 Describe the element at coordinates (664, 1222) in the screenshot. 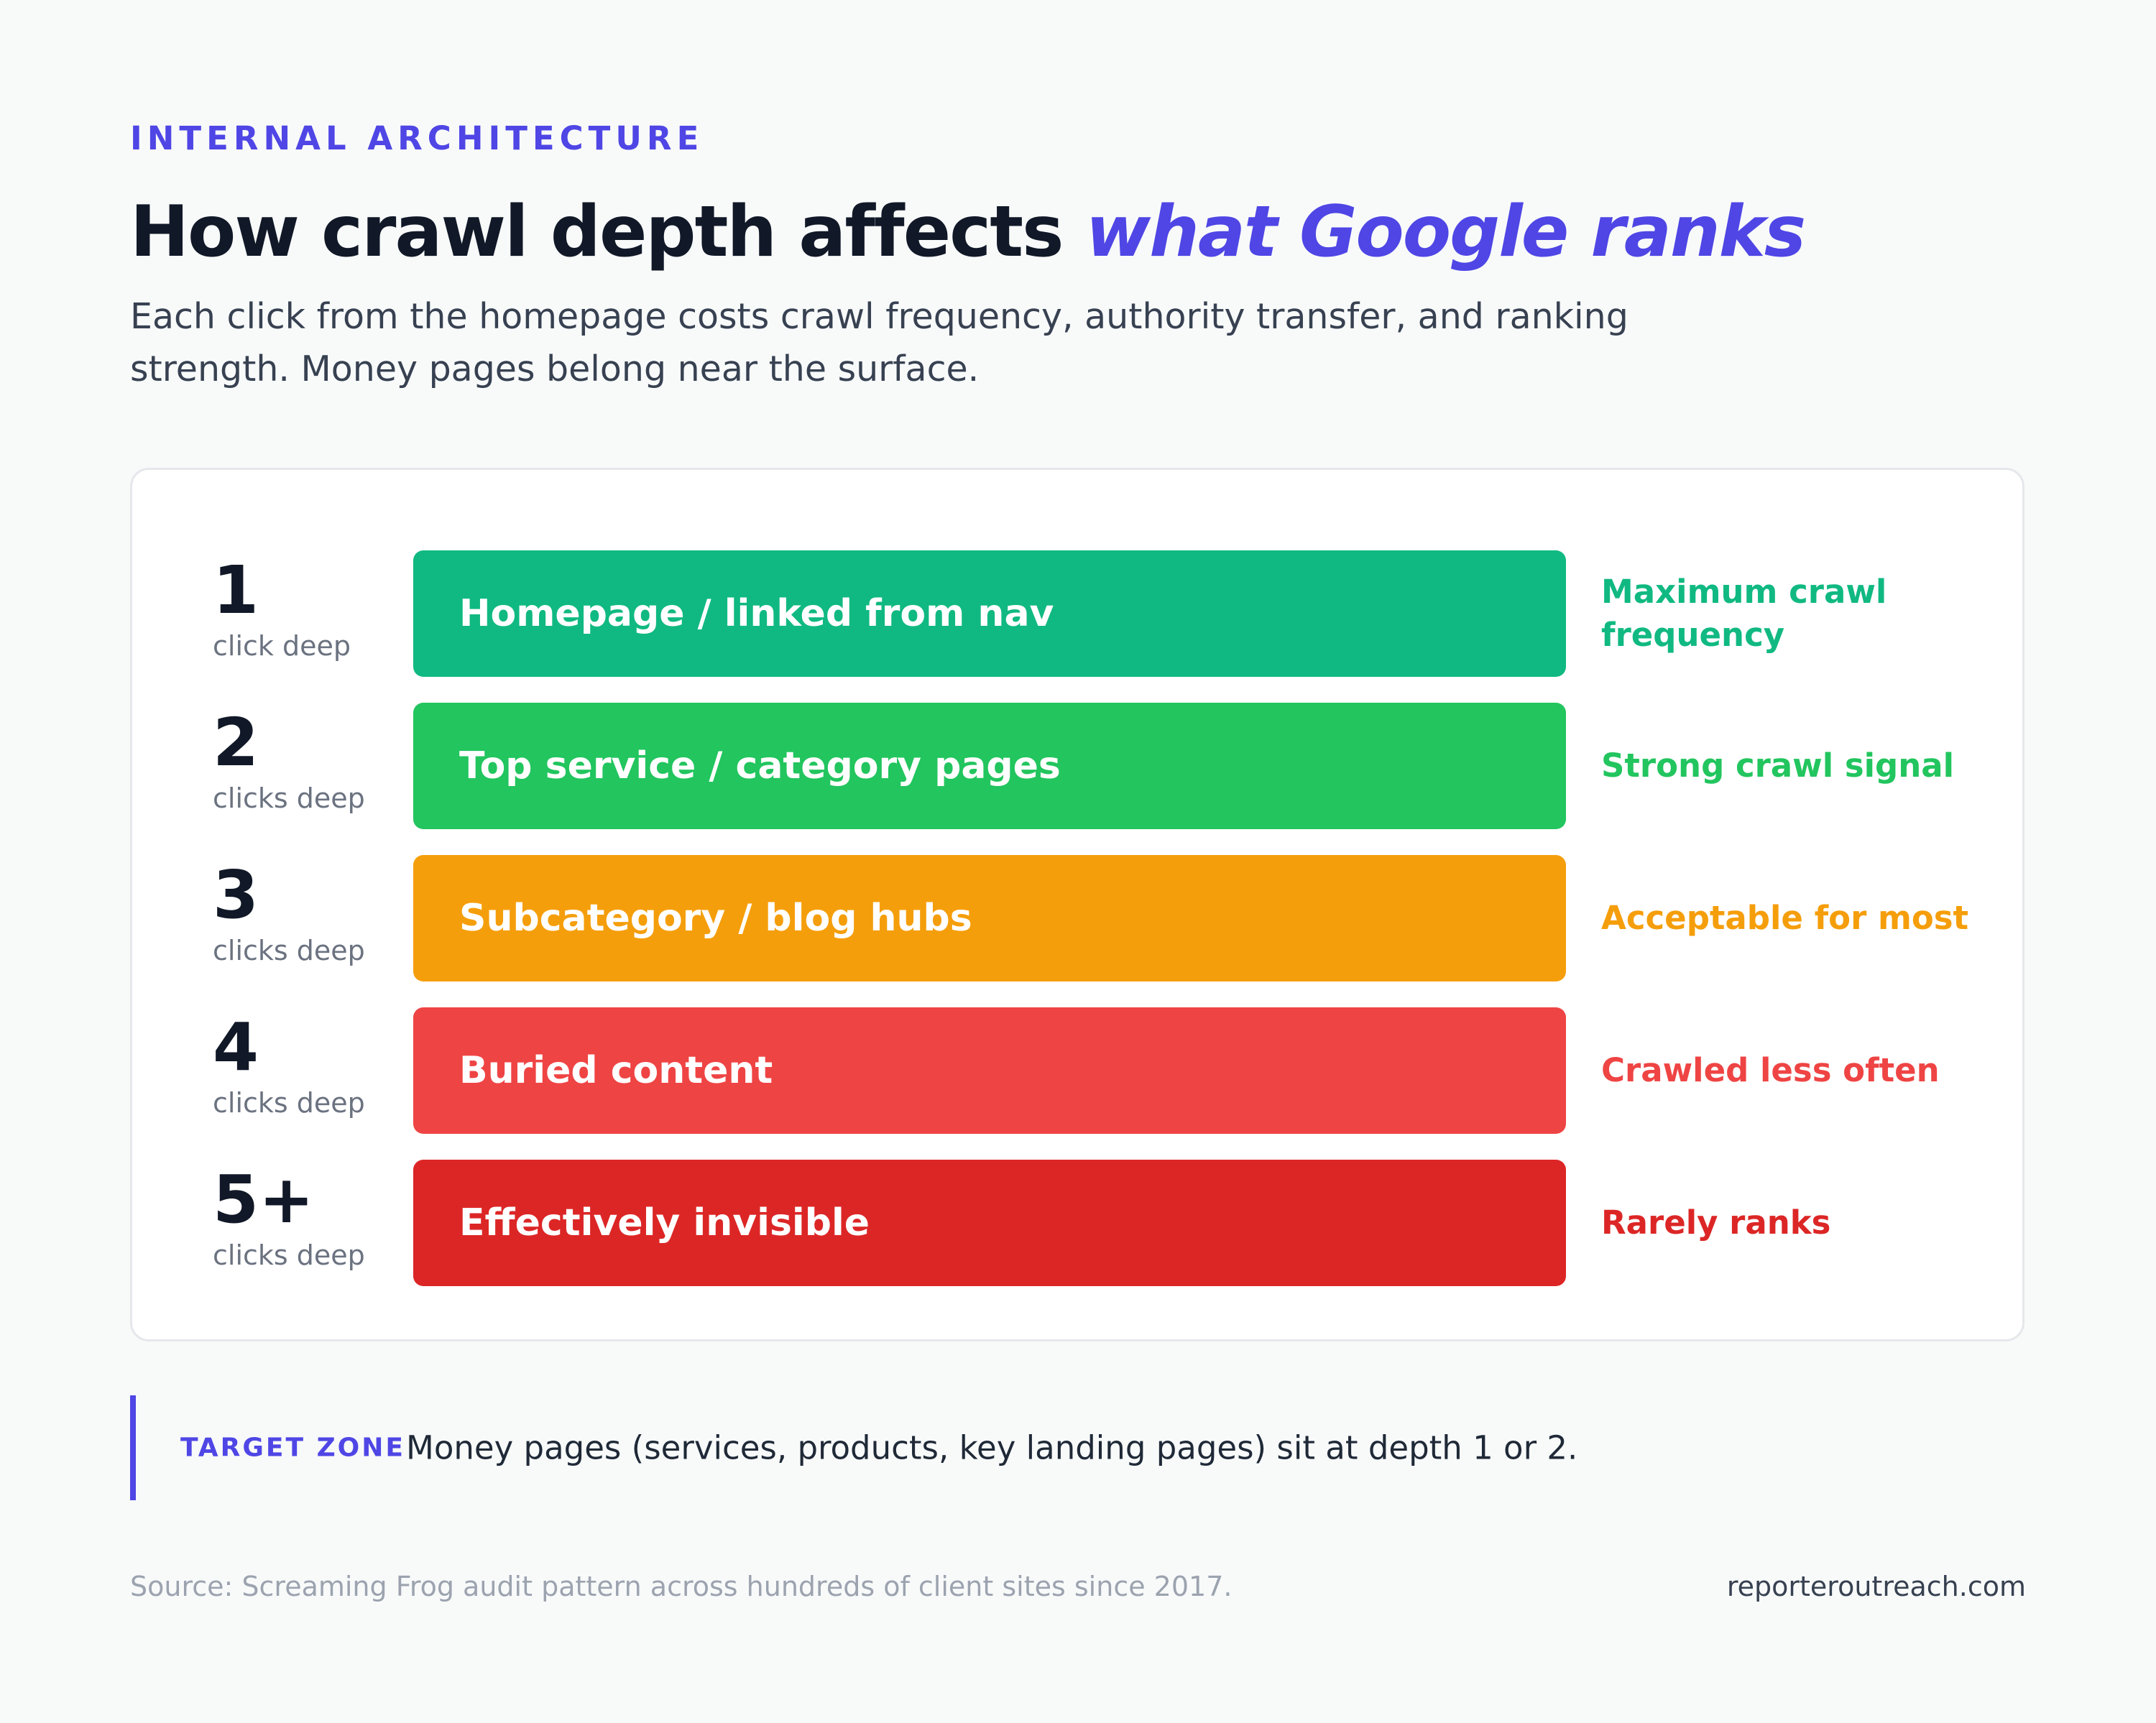

I see `page-type-label: Effectively invisible` at that location.